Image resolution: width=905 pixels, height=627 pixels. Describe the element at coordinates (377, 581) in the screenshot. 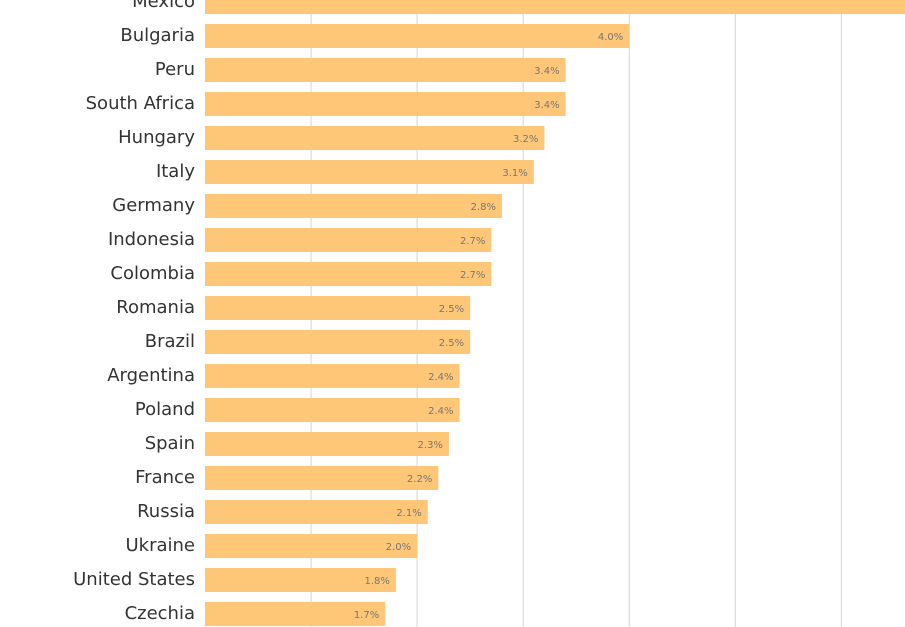

I see `value-label: 1.8%` at that location.